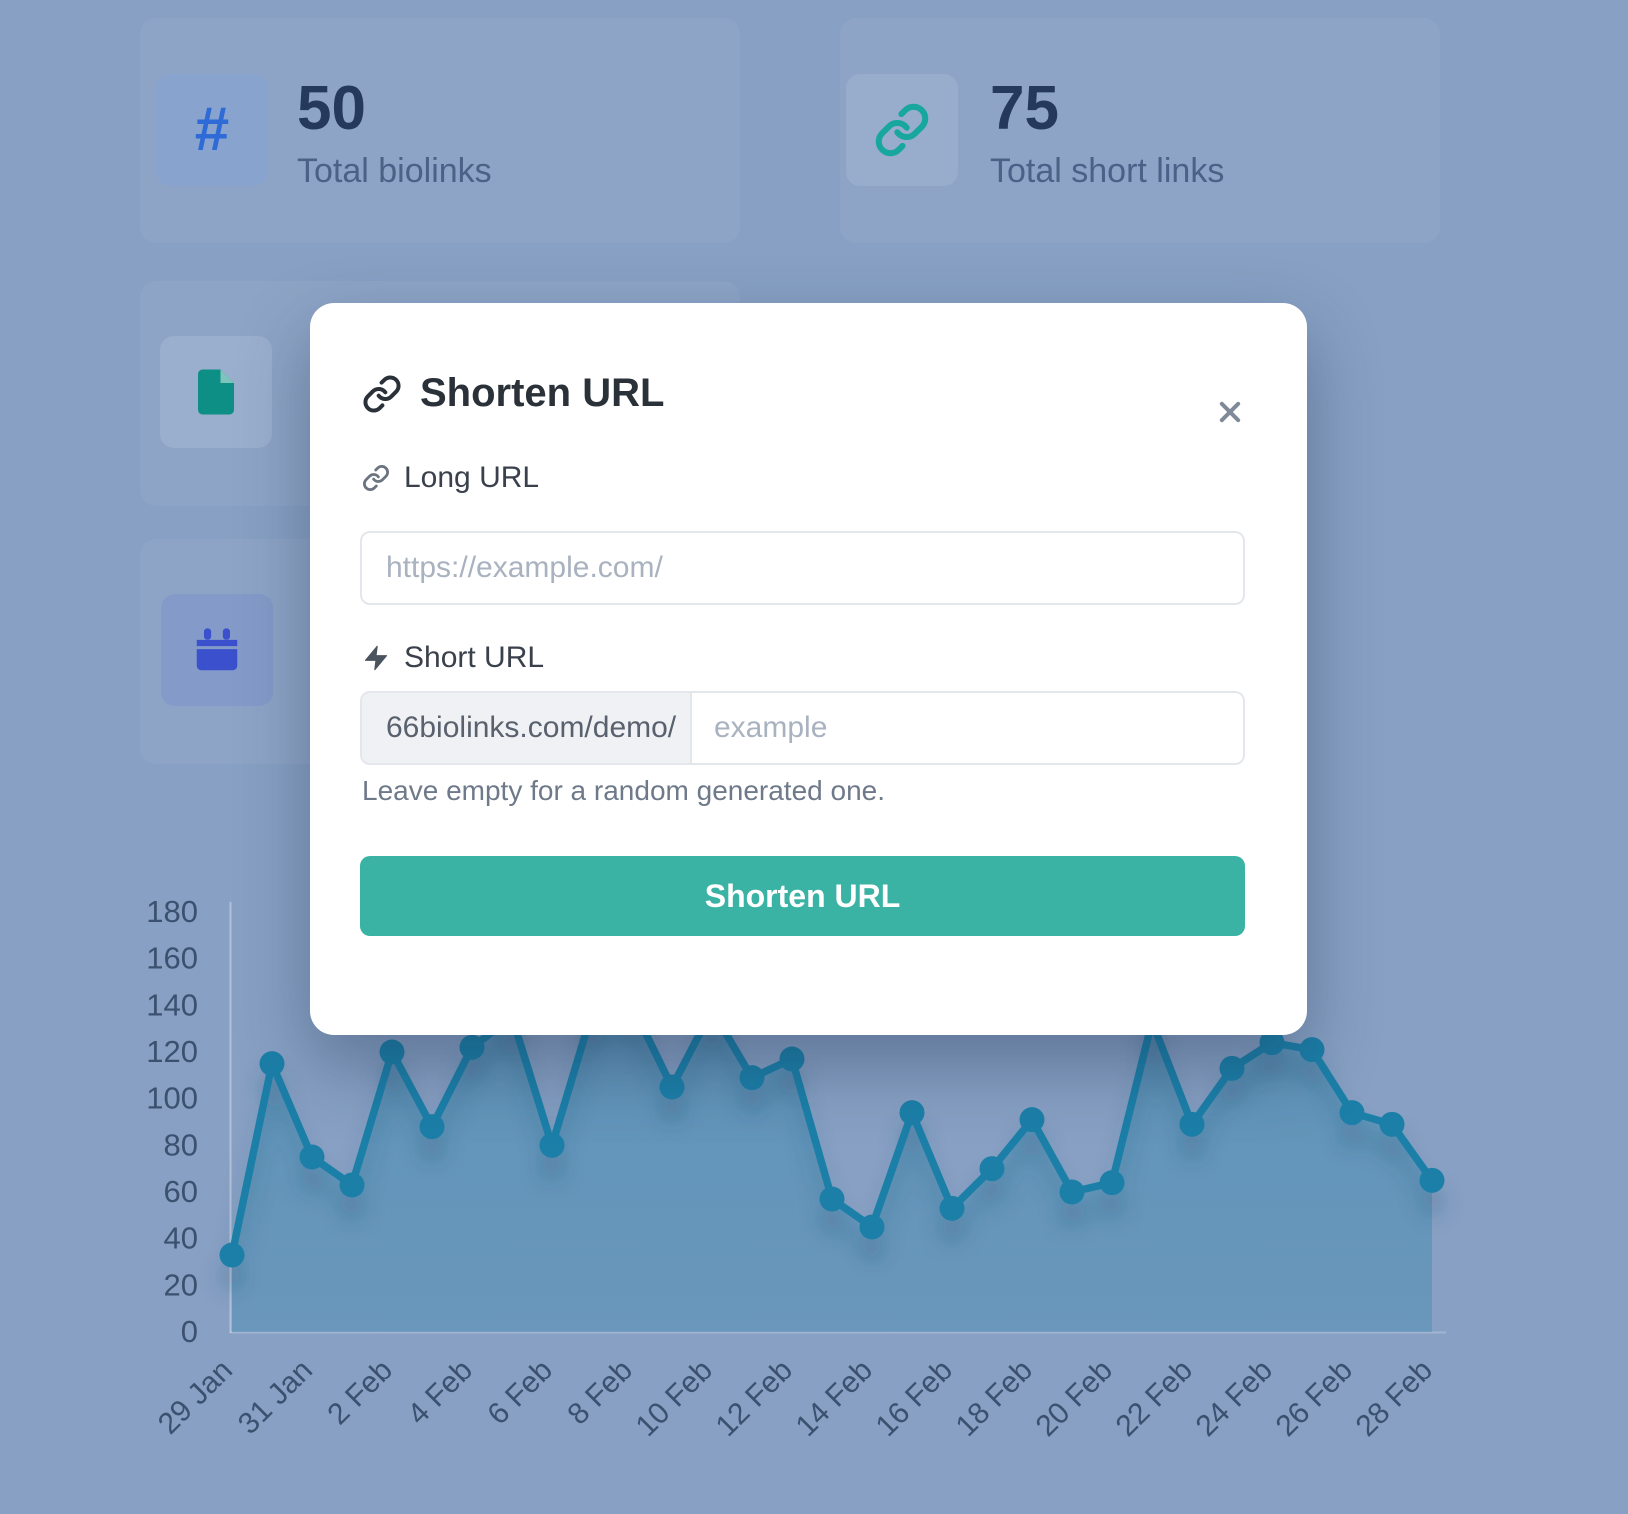 This screenshot has width=1628, height=1514. I want to click on x-tick-label: 29 Jan, so click(195, 1397).